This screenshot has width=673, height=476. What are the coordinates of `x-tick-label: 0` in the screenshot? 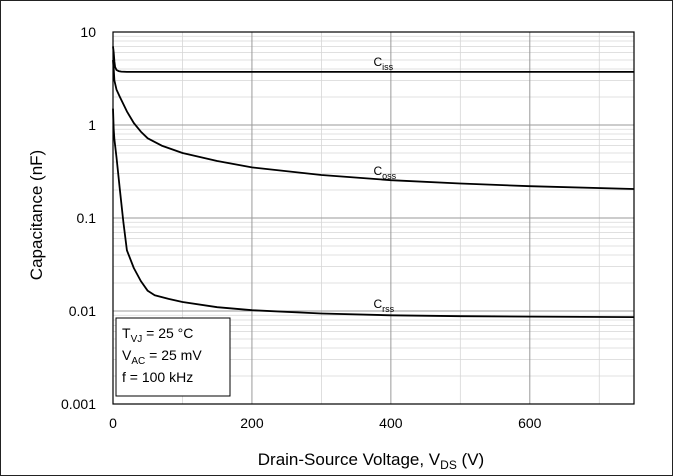 It's located at (113, 423).